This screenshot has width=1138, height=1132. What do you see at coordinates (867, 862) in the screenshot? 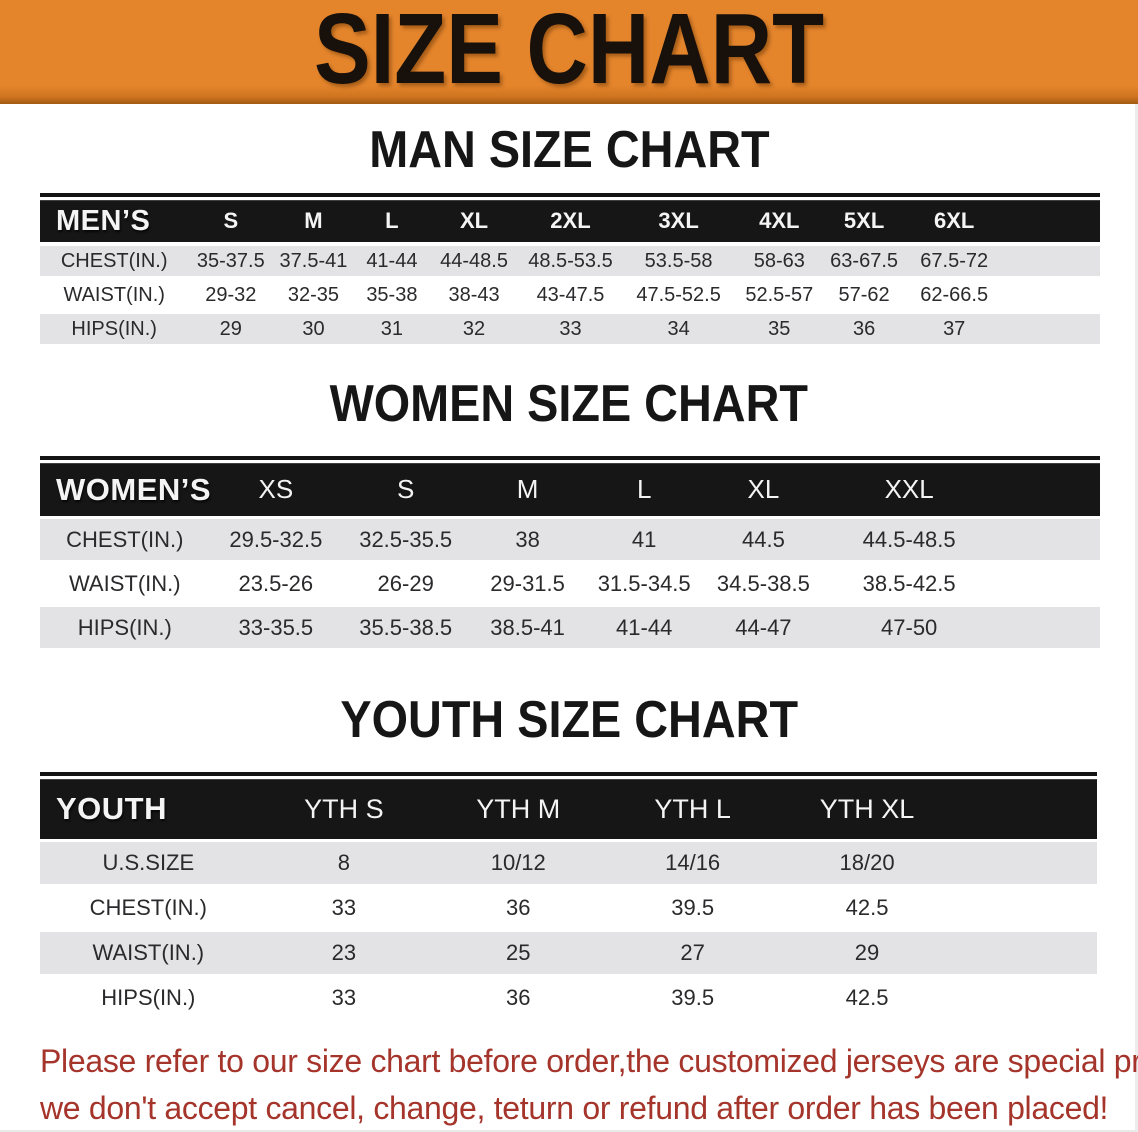
I see `value-cell: 18/20` at bounding box center [867, 862].